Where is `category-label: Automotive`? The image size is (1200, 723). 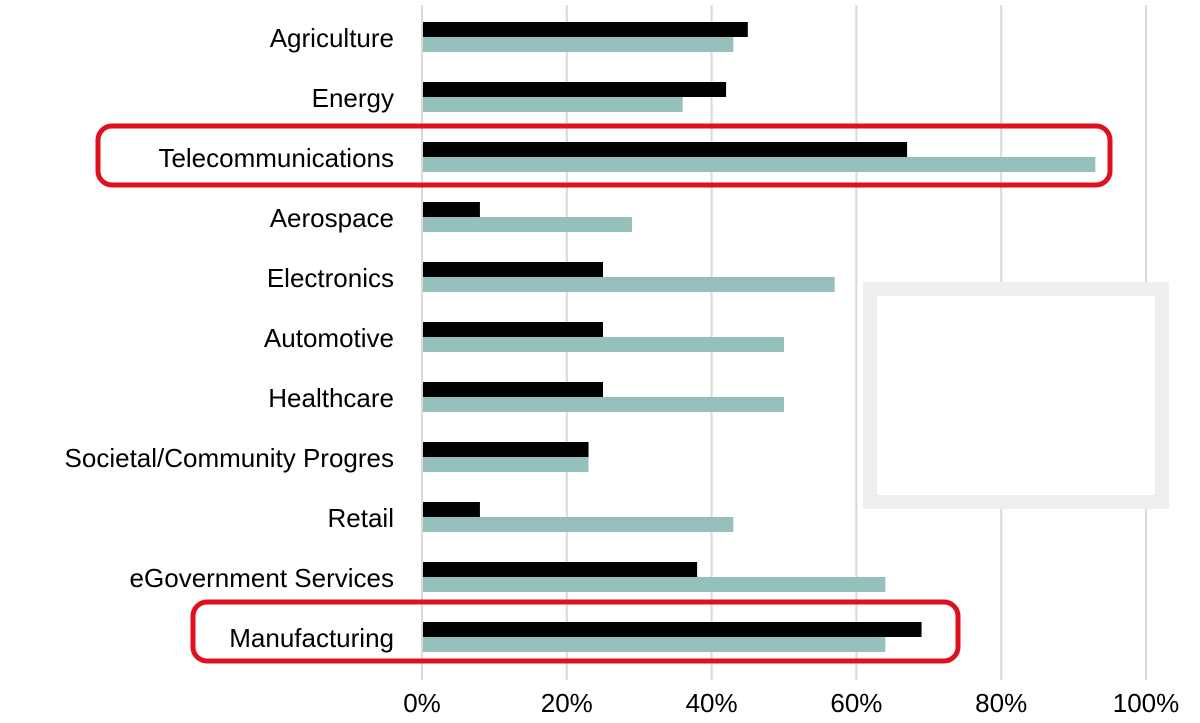 category-label: Automotive is located at coordinates (329, 338).